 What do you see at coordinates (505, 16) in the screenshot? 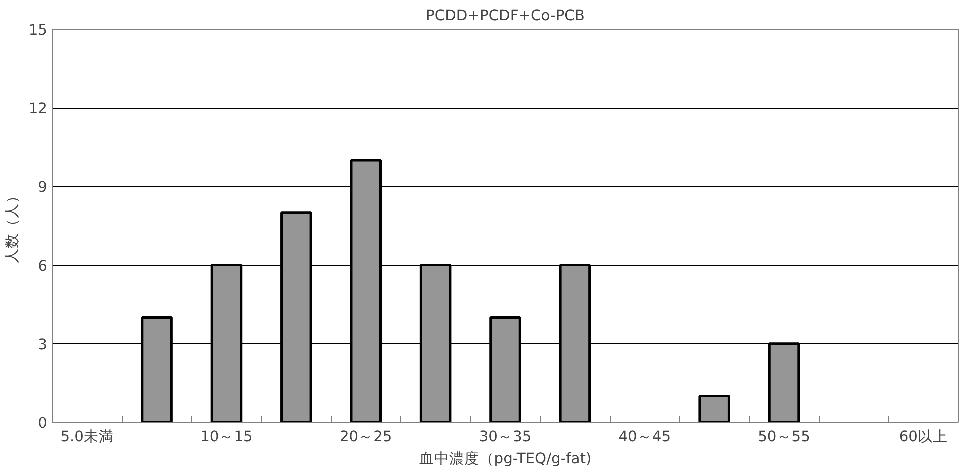
I see `chart-title: PCDD+PCDF+Co-PCB` at bounding box center [505, 16].